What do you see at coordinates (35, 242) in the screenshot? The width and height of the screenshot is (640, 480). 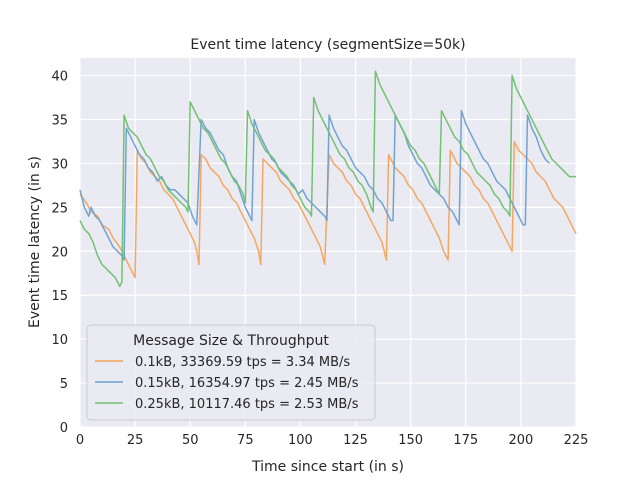 I see `y-axis-label: Event time latency (in s)` at bounding box center [35, 242].